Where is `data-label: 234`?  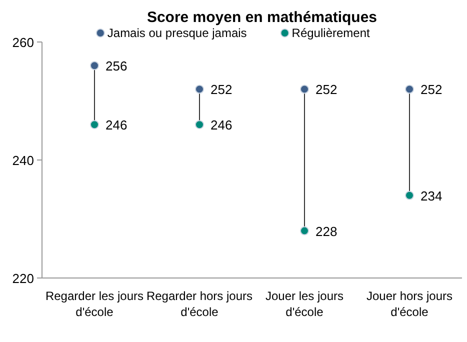
data-label: 234 is located at coordinates (431, 196).